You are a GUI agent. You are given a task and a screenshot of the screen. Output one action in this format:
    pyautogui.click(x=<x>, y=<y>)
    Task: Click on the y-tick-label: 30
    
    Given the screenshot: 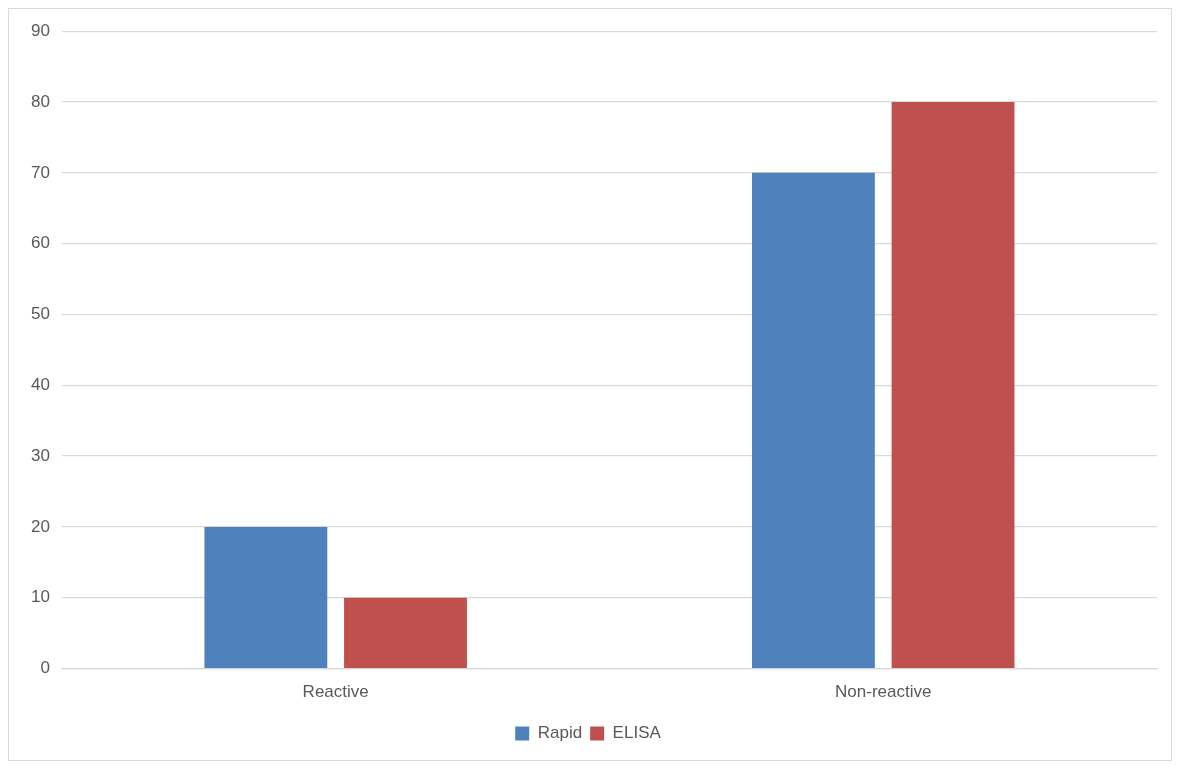 What is the action you would take?
    pyautogui.click(x=40, y=455)
    